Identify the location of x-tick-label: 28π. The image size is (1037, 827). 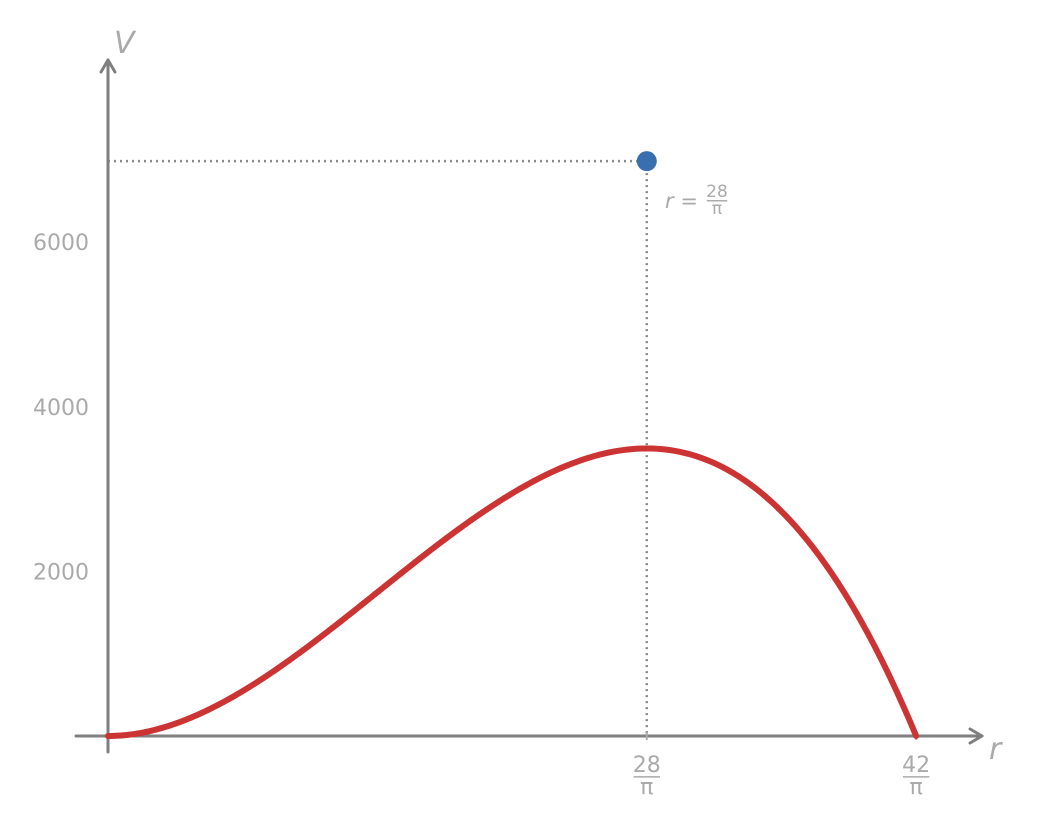
(647, 776).